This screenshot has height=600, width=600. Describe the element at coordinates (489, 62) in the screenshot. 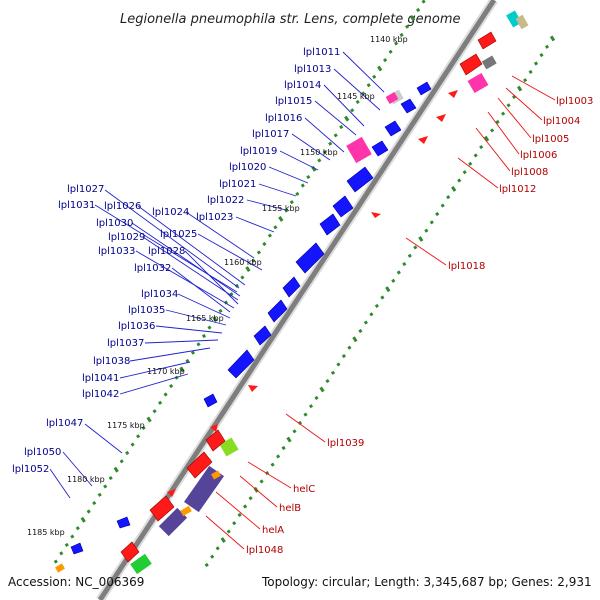

I see `gene-lpl1008-b` at that location.